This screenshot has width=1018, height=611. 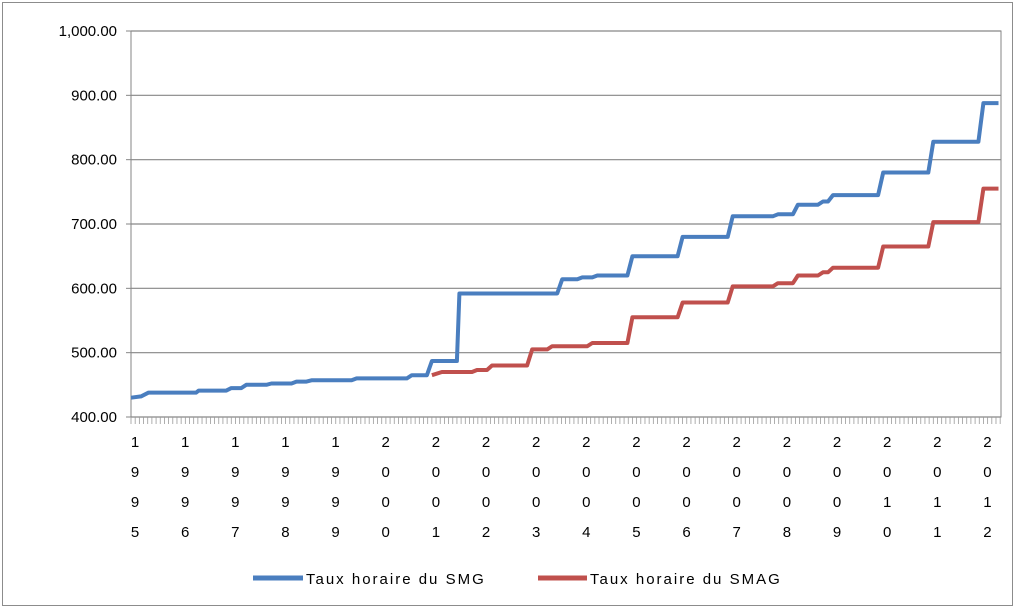 What do you see at coordinates (94, 95) in the screenshot?
I see `y-tick-label: 900.00` at bounding box center [94, 95].